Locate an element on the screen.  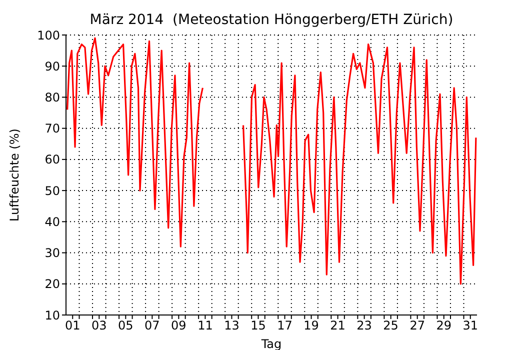
y-tick-label: 100 is located at coordinates (48, 35).